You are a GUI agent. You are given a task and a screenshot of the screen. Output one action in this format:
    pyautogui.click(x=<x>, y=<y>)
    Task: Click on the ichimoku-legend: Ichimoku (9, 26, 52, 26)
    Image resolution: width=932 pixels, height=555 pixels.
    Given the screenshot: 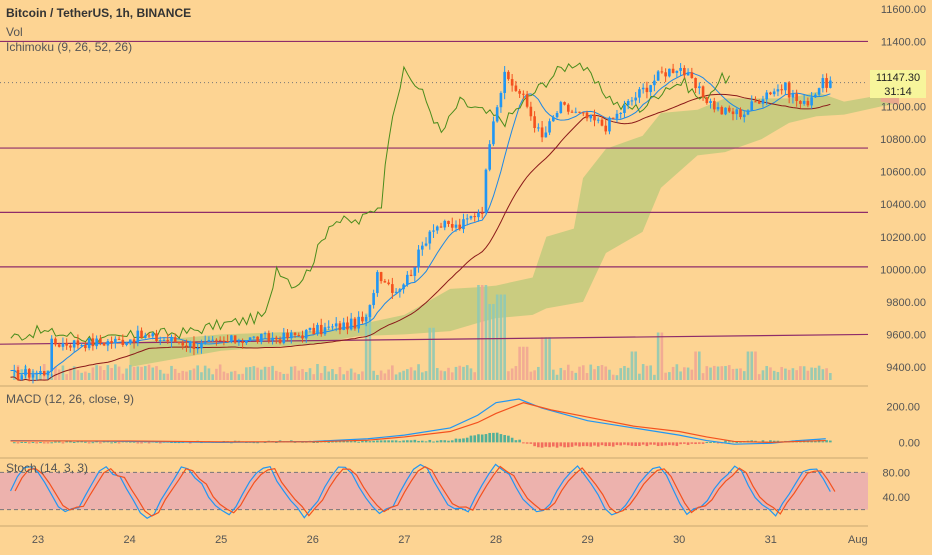 What is the action you would take?
    pyautogui.click(x=69, y=47)
    